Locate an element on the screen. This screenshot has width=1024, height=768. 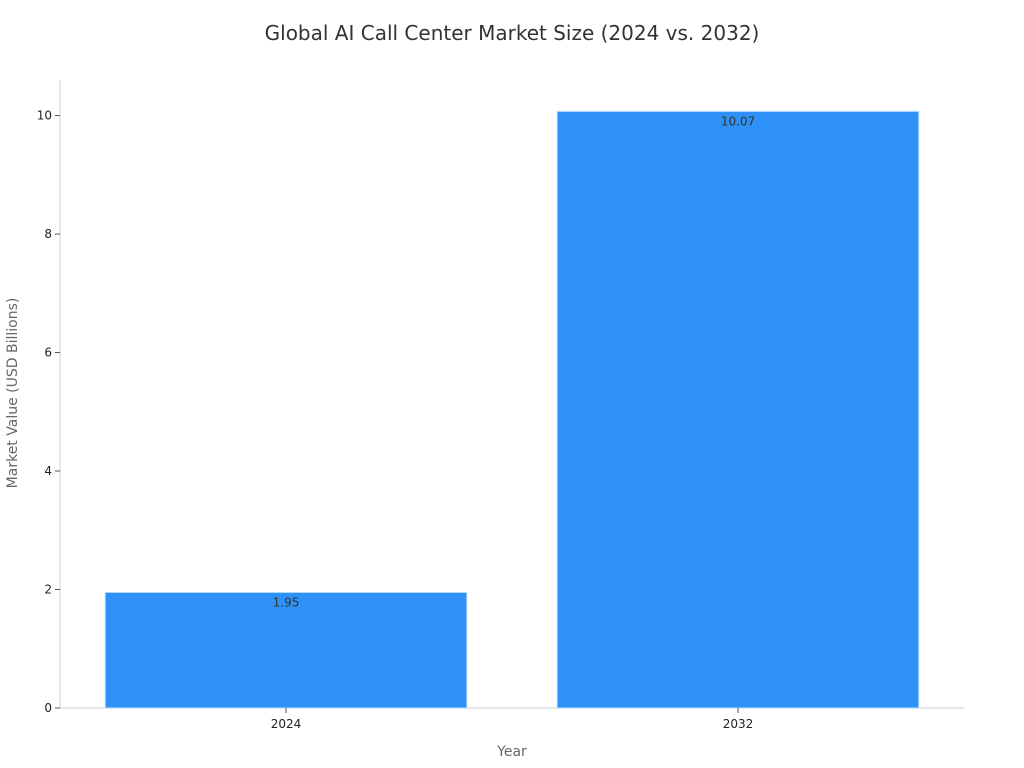
y-tick-label-8: 8 is located at coordinates (48, 234).